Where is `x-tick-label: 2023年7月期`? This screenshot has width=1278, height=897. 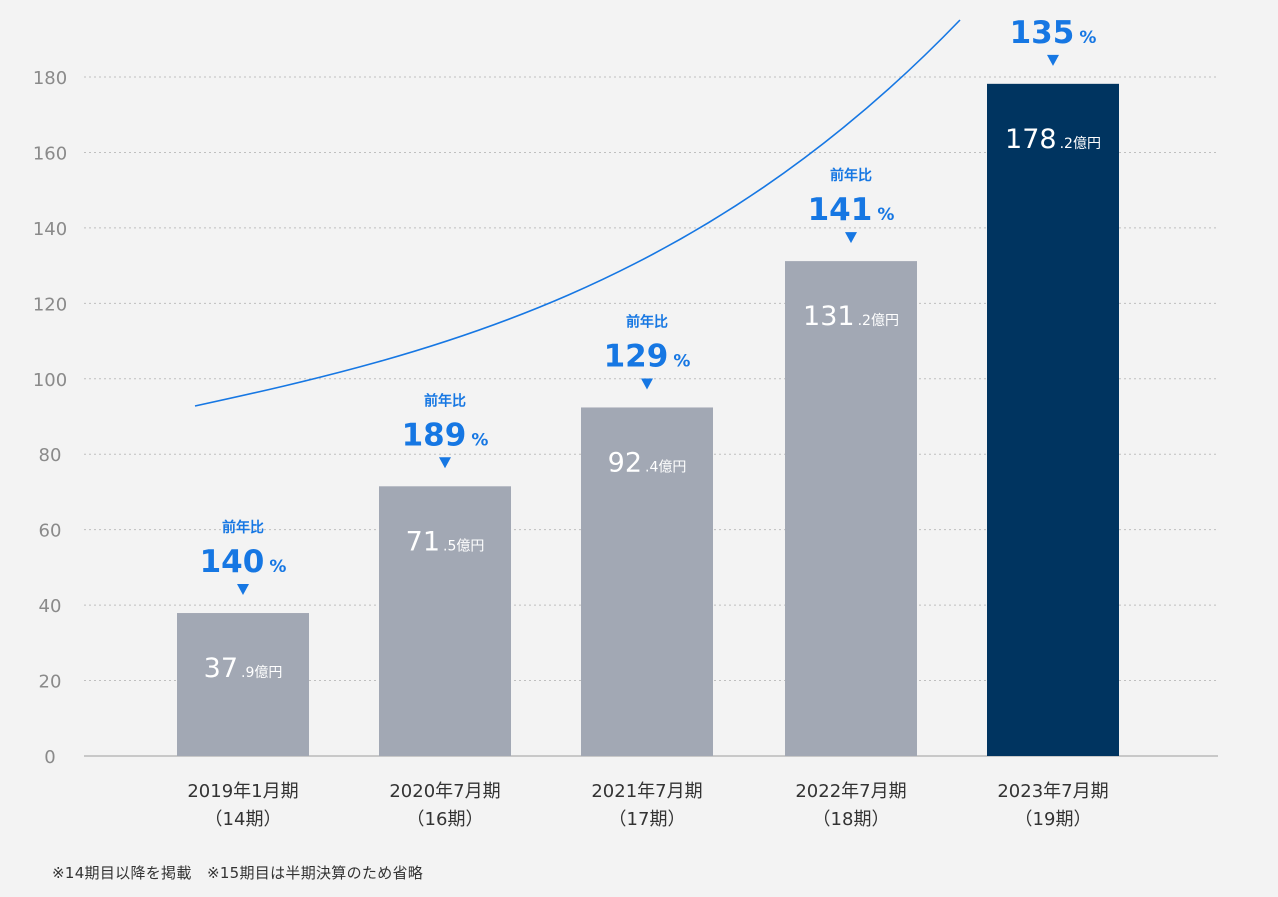
x-tick-label: 2023年7月期 is located at coordinates (1052, 791).